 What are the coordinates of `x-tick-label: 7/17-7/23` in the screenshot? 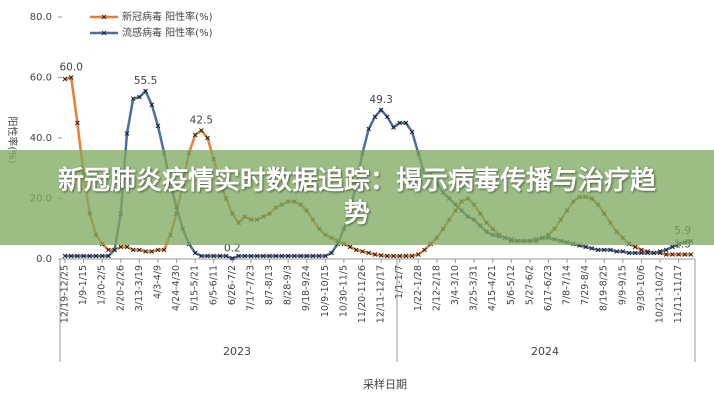 It's located at (250, 288).